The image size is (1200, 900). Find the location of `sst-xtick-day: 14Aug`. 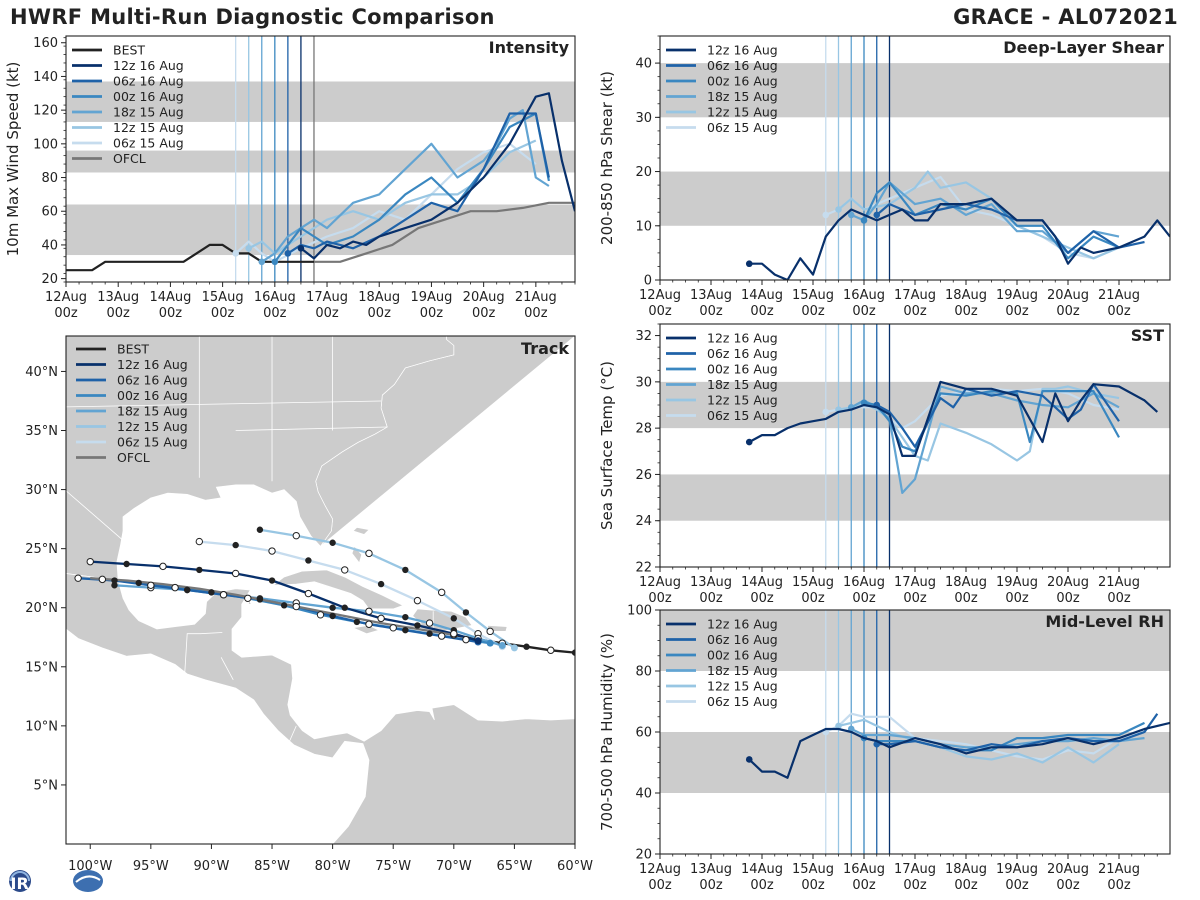

sst-xtick-day: 14Aug is located at coordinates (762, 582).